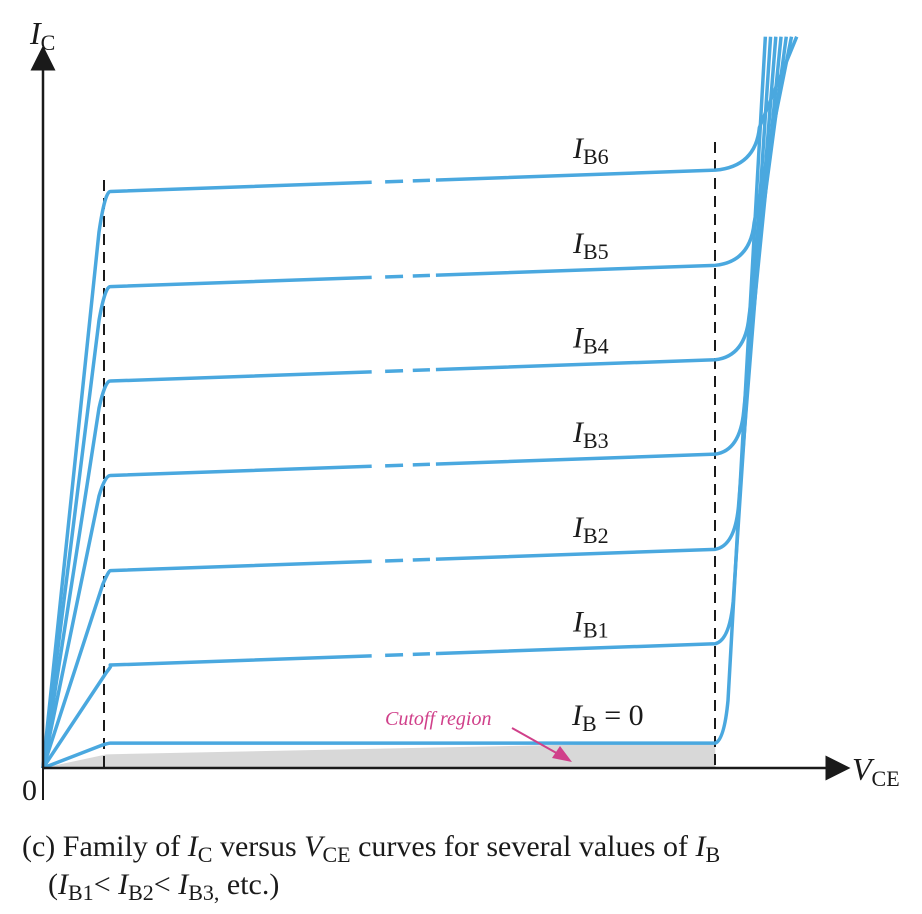  I want to click on series-label: IB5, so click(590, 245).